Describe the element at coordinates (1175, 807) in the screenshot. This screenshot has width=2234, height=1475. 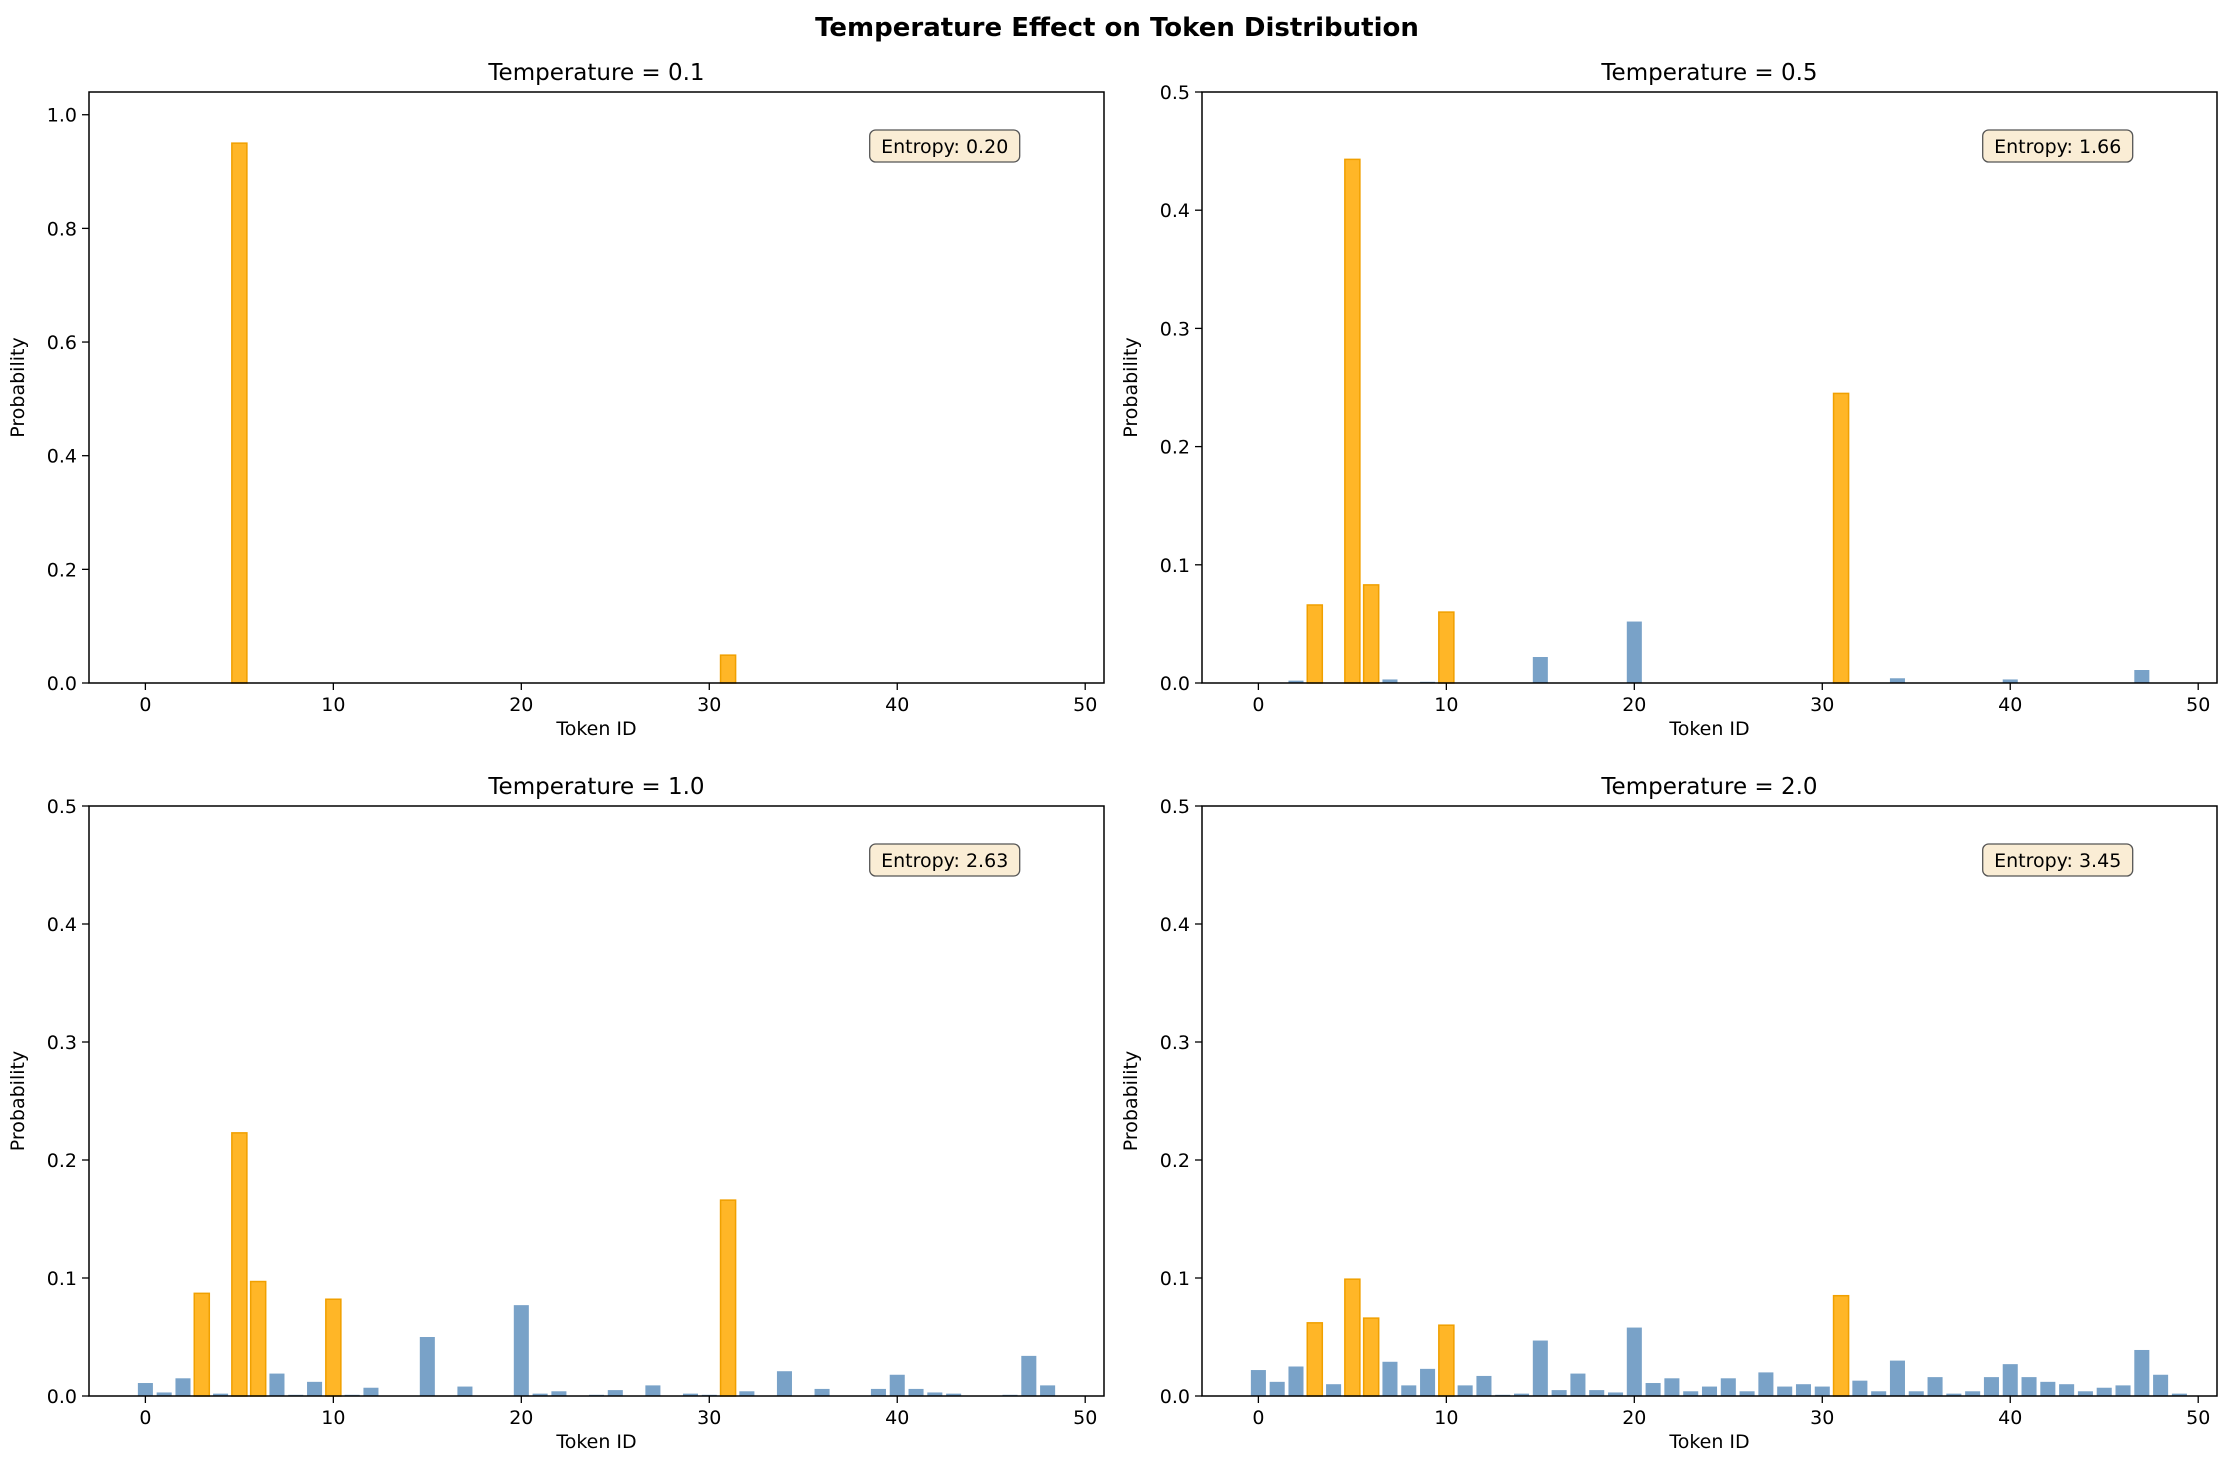
I see `y-tick-label: 0.5` at that location.